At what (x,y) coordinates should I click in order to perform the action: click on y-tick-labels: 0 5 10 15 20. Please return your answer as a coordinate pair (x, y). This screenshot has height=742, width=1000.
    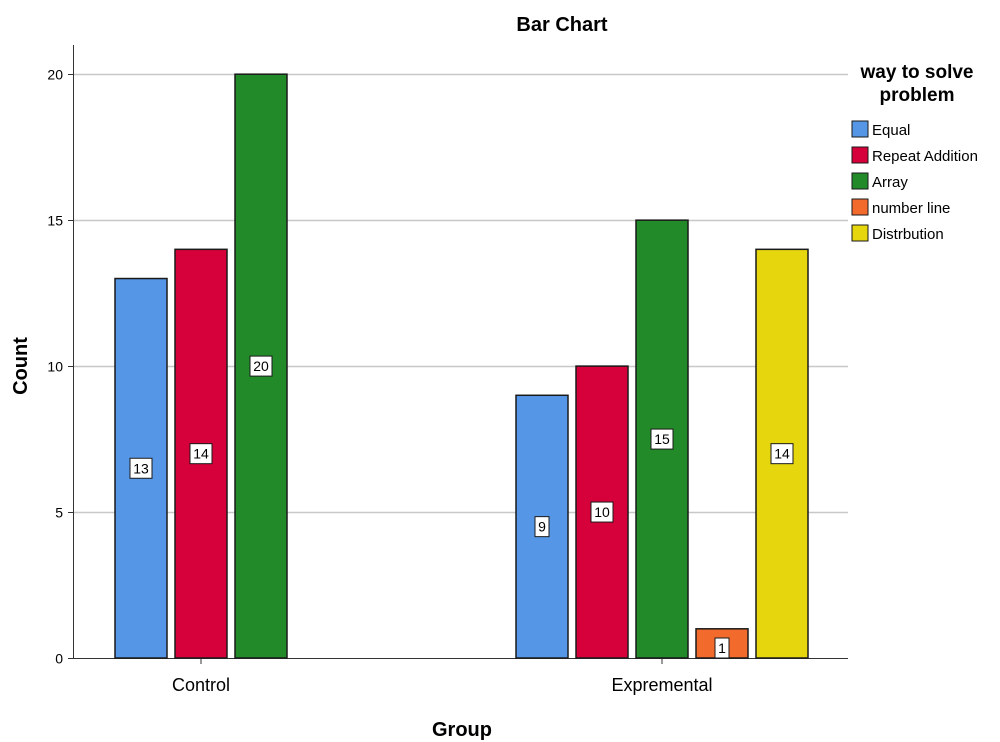
    Looking at the image, I should click on (55, 367).